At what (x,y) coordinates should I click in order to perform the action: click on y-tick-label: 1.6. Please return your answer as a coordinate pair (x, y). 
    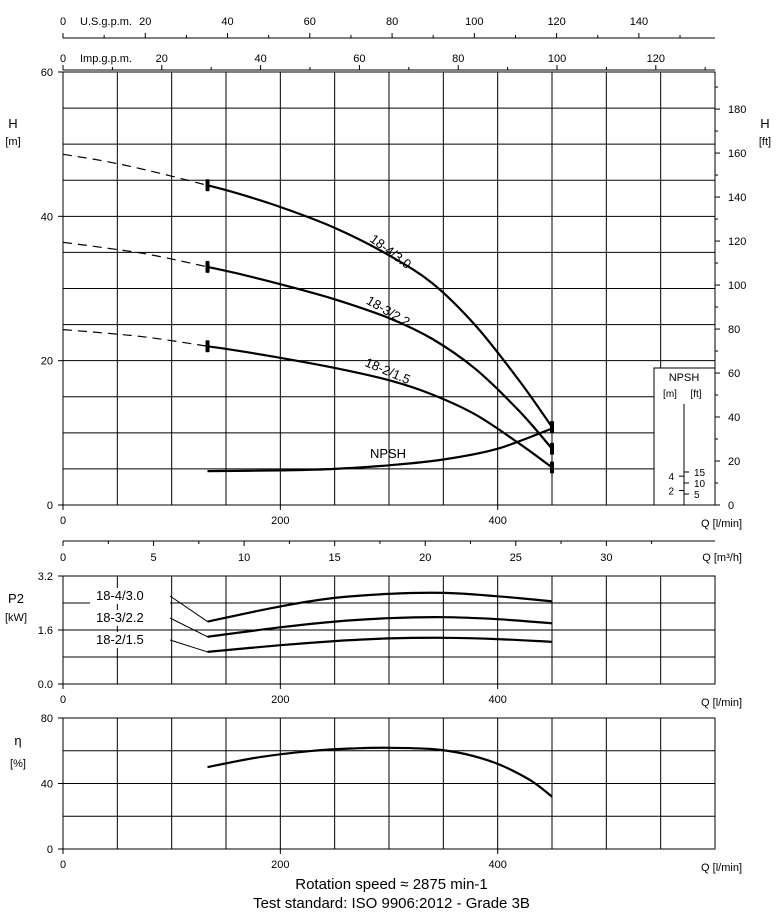
    Looking at the image, I should click on (45, 631).